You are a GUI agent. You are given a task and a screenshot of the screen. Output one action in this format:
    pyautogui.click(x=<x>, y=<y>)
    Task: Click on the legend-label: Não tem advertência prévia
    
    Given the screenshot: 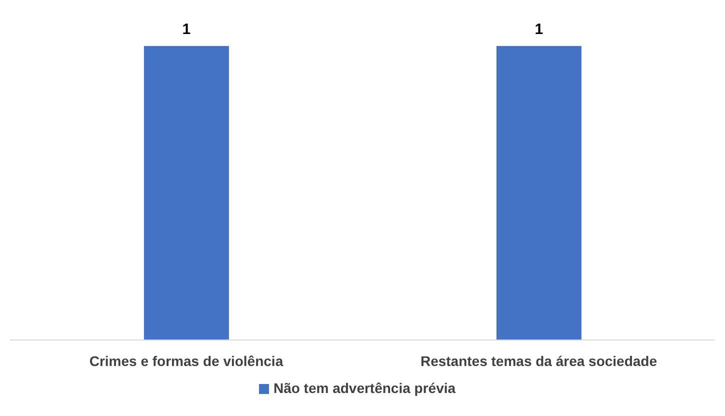 What is the action you would take?
    pyautogui.click(x=364, y=388)
    